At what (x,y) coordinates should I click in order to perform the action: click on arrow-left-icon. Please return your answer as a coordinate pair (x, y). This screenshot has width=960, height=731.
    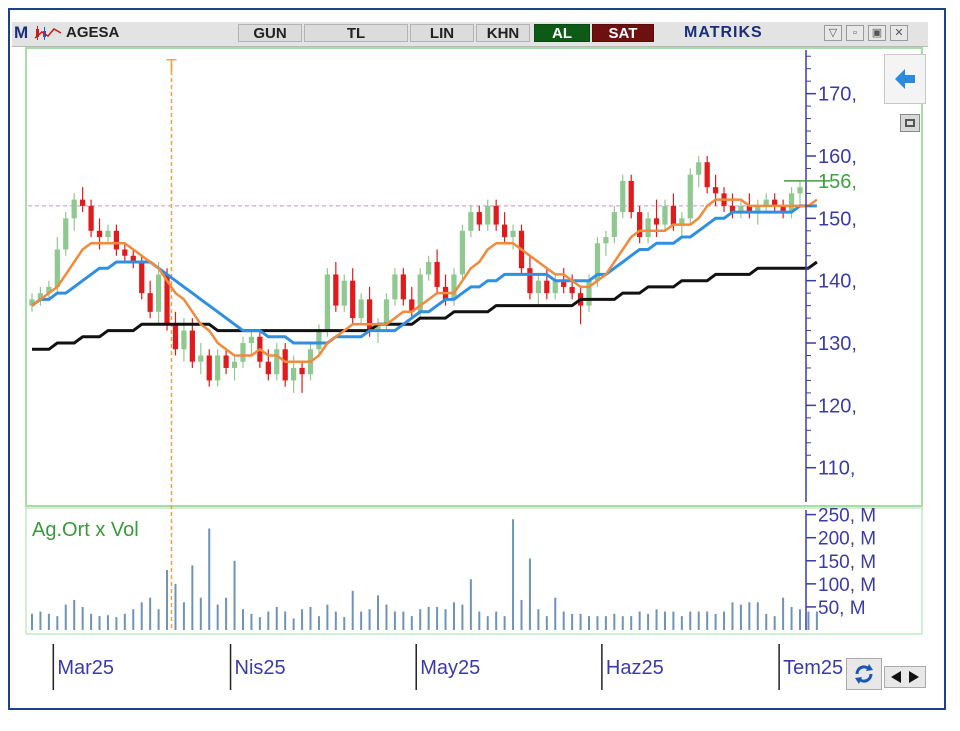
    Looking at the image, I should click on (905, 79).